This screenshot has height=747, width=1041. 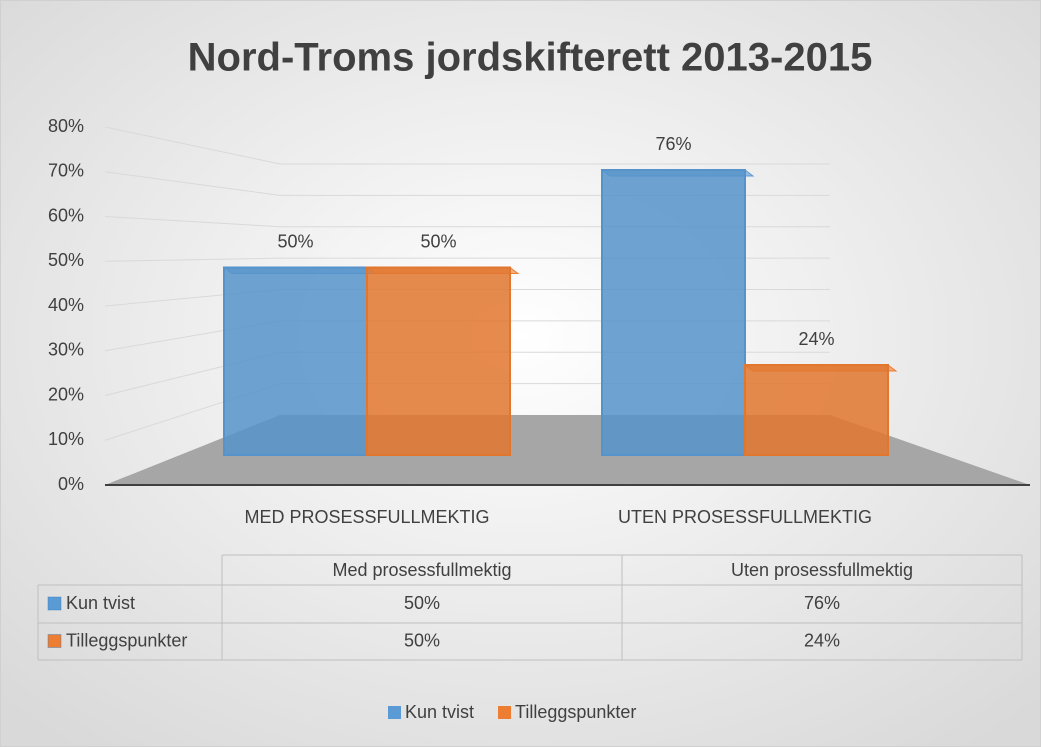 What do you see at coordinates (66, 215) in the screenshot?
I see `y-tick-label: 60%` at bounding box center [66, 215].